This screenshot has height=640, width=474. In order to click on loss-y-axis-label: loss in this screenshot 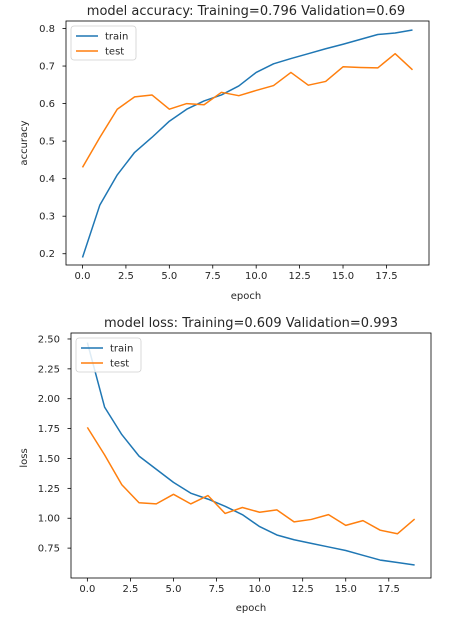, I will do `click(24, 457)`.